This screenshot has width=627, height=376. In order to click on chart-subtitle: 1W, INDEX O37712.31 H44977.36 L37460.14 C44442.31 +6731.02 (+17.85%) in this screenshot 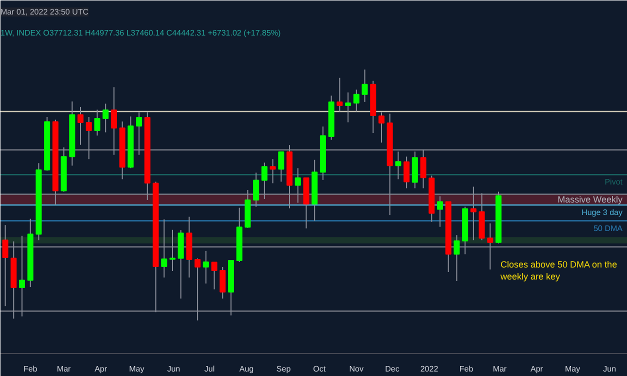, I will do `click(141, 33)`.